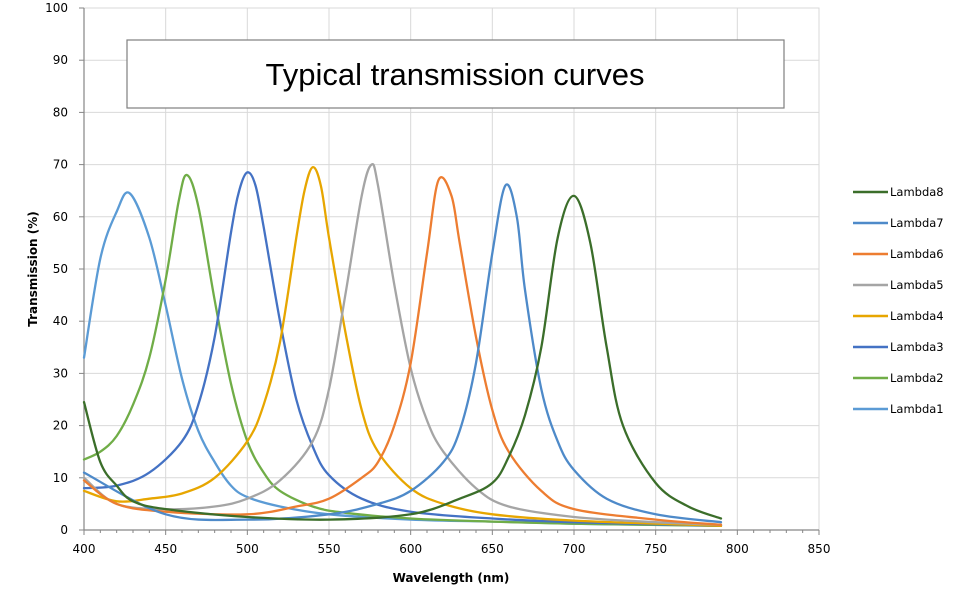 The image size is (961, 591). Describe the element at coordinates (60, 321) in the screenshot. I see `y-tick-label: 40` at that location.